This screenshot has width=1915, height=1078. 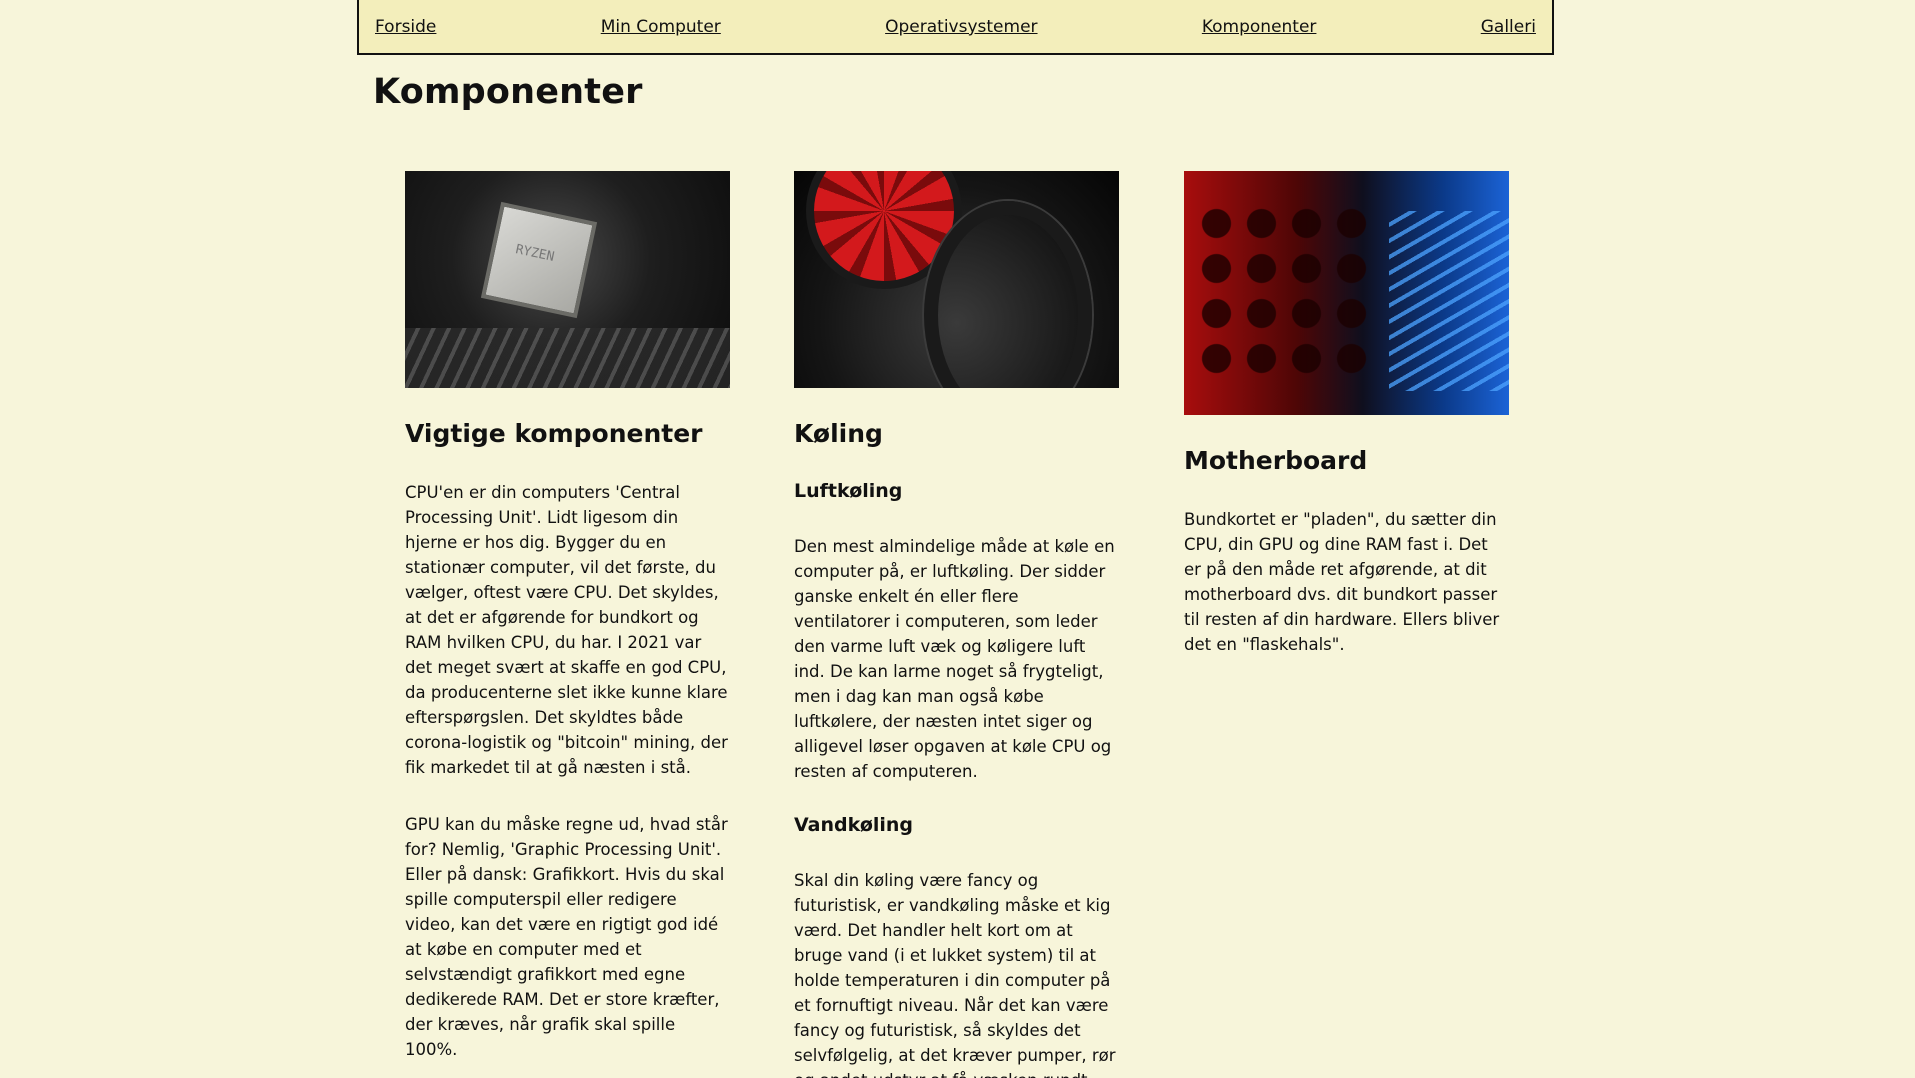 I want to click on cpu-chip: RYZEN, so click(x=539, y=260).